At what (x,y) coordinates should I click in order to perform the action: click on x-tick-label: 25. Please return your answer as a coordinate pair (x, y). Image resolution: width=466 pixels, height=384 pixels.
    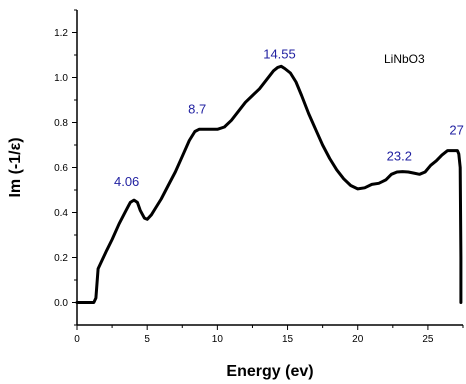
    Looking at the image, I should click on (428, 339).